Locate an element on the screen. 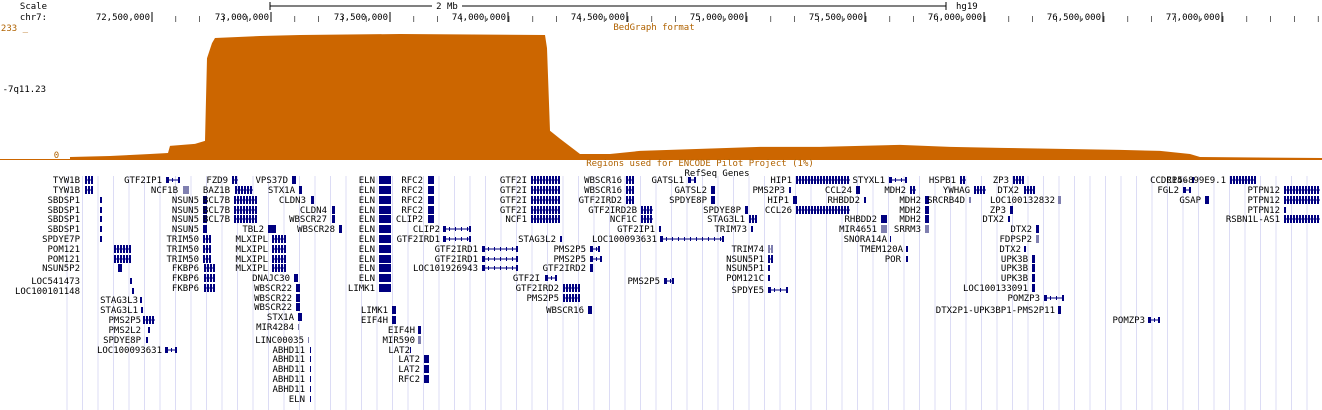 This screenshot has height=410, width=1322. gene-stx1a: STX1A is located at coordinates (285, 191).